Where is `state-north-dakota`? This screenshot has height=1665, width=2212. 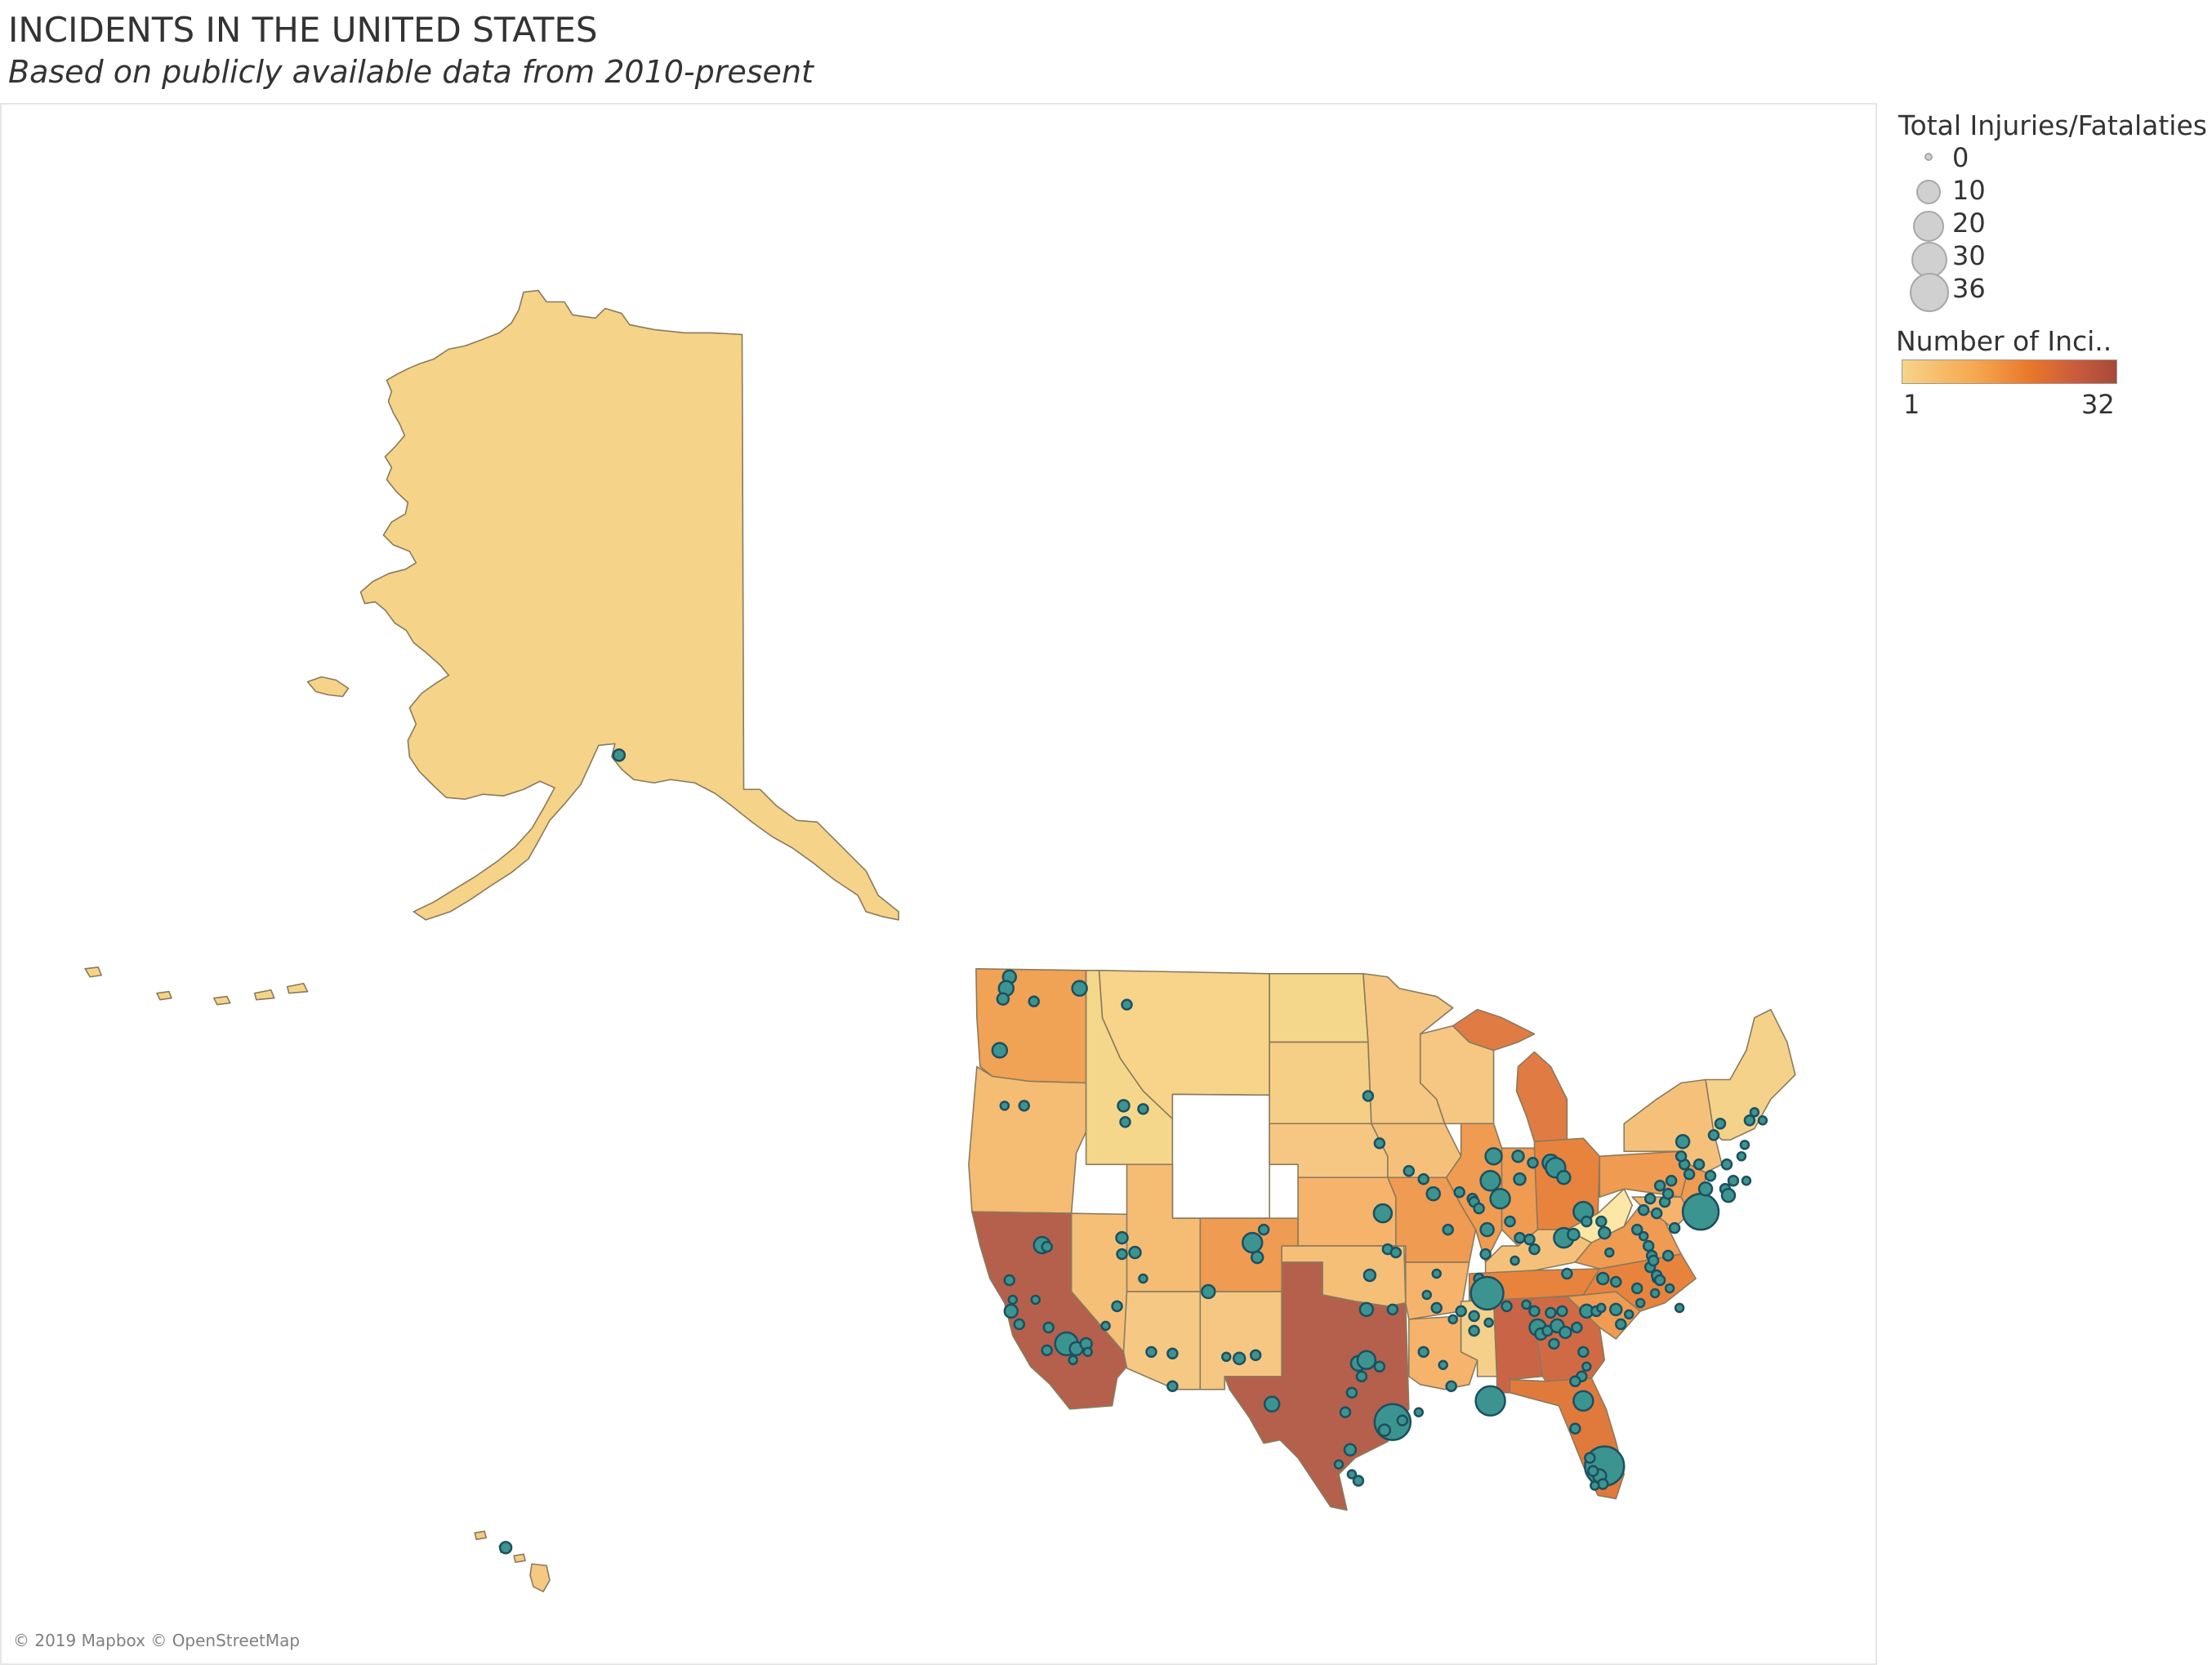 state-north-dakota is located at coordinates (1319, 1007).